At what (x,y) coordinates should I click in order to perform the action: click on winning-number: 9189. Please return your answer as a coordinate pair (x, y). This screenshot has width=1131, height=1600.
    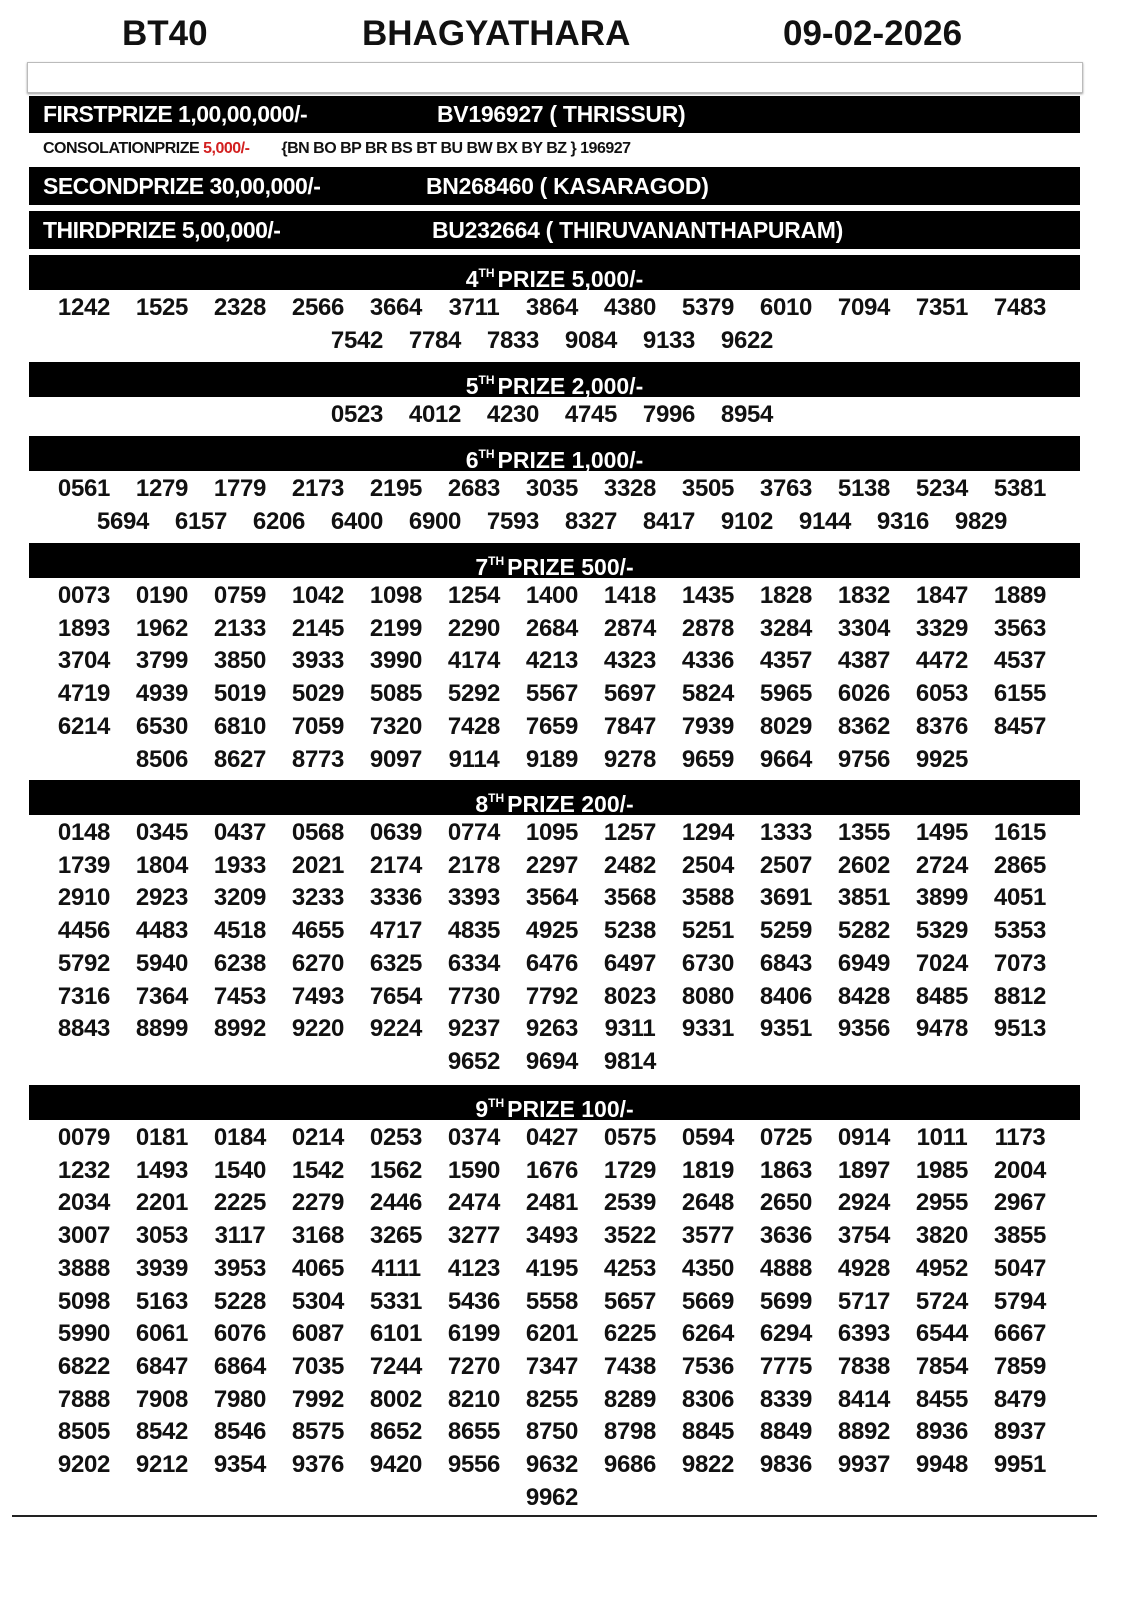
    Looking at the image, I should click on (552, 759).